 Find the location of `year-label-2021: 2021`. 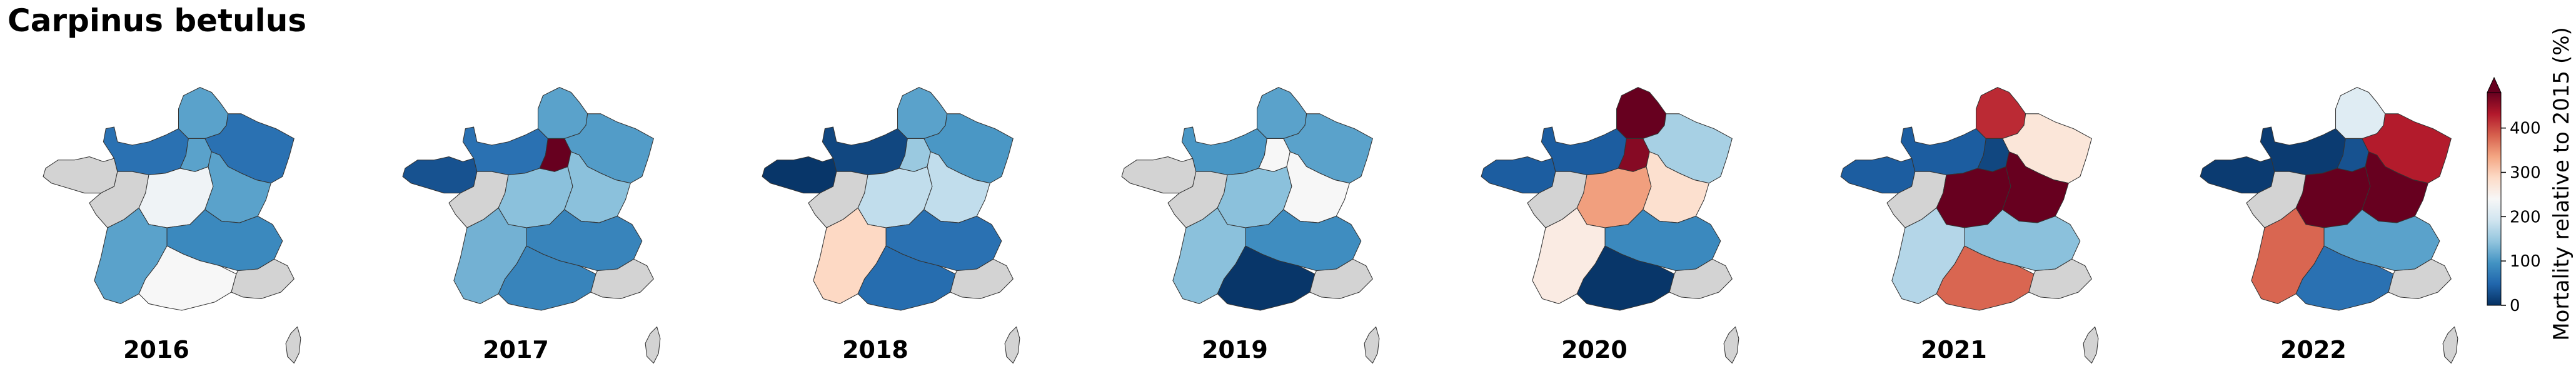

year-label-2021: 2021 is located at coordinates (1954, 349).